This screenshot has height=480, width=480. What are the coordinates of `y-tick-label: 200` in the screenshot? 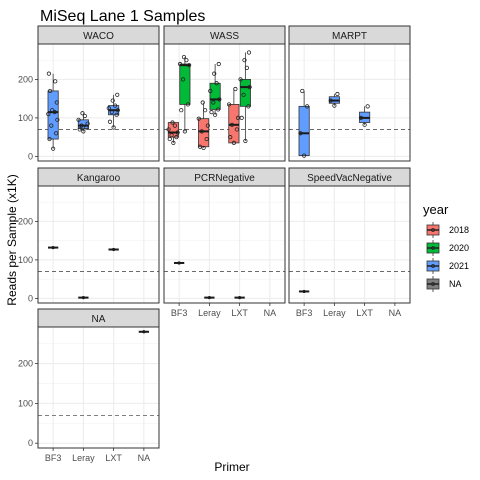 It's located at (25, 79).